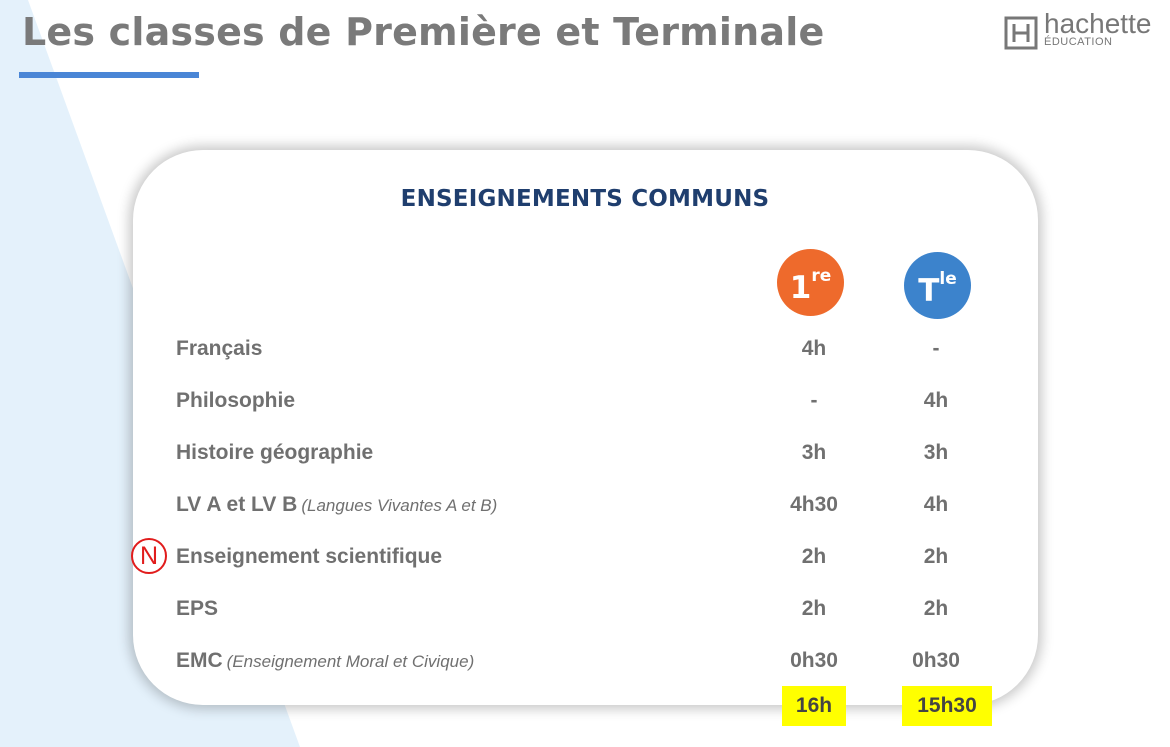 Image resolution: width=1170 pixels, height=747 pixels. I want to click on table-row: EPS 2h 2h, so click(585, 612).